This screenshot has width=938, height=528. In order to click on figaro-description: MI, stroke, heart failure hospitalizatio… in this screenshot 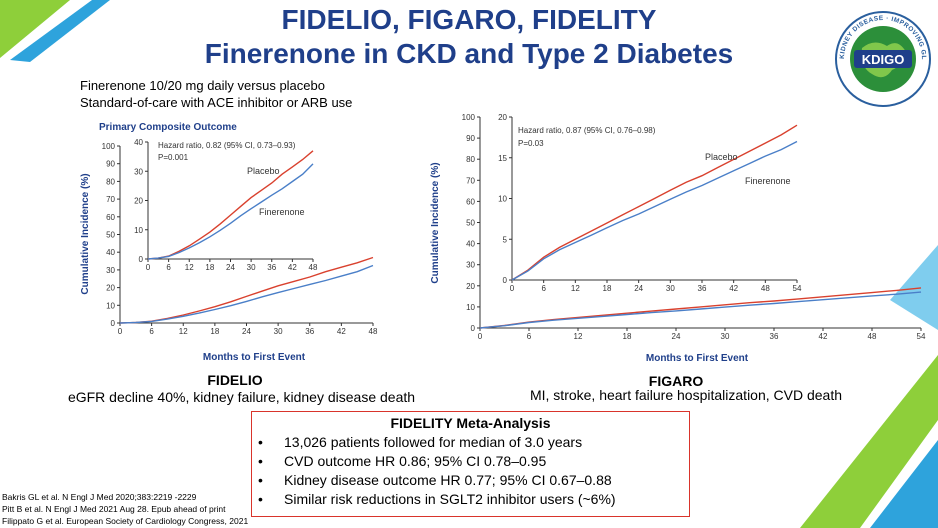, I will do `click(686, 395)`.